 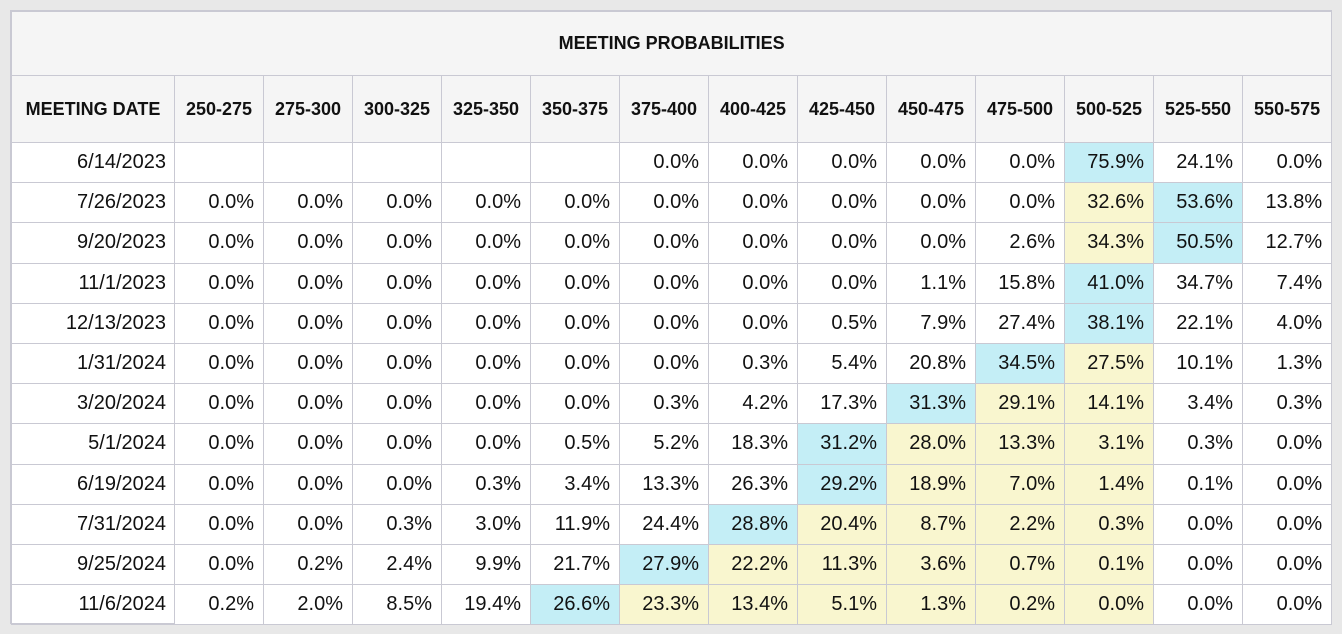 I want to click on column-header-325-350: 325-350, so click(x=486, y=109).